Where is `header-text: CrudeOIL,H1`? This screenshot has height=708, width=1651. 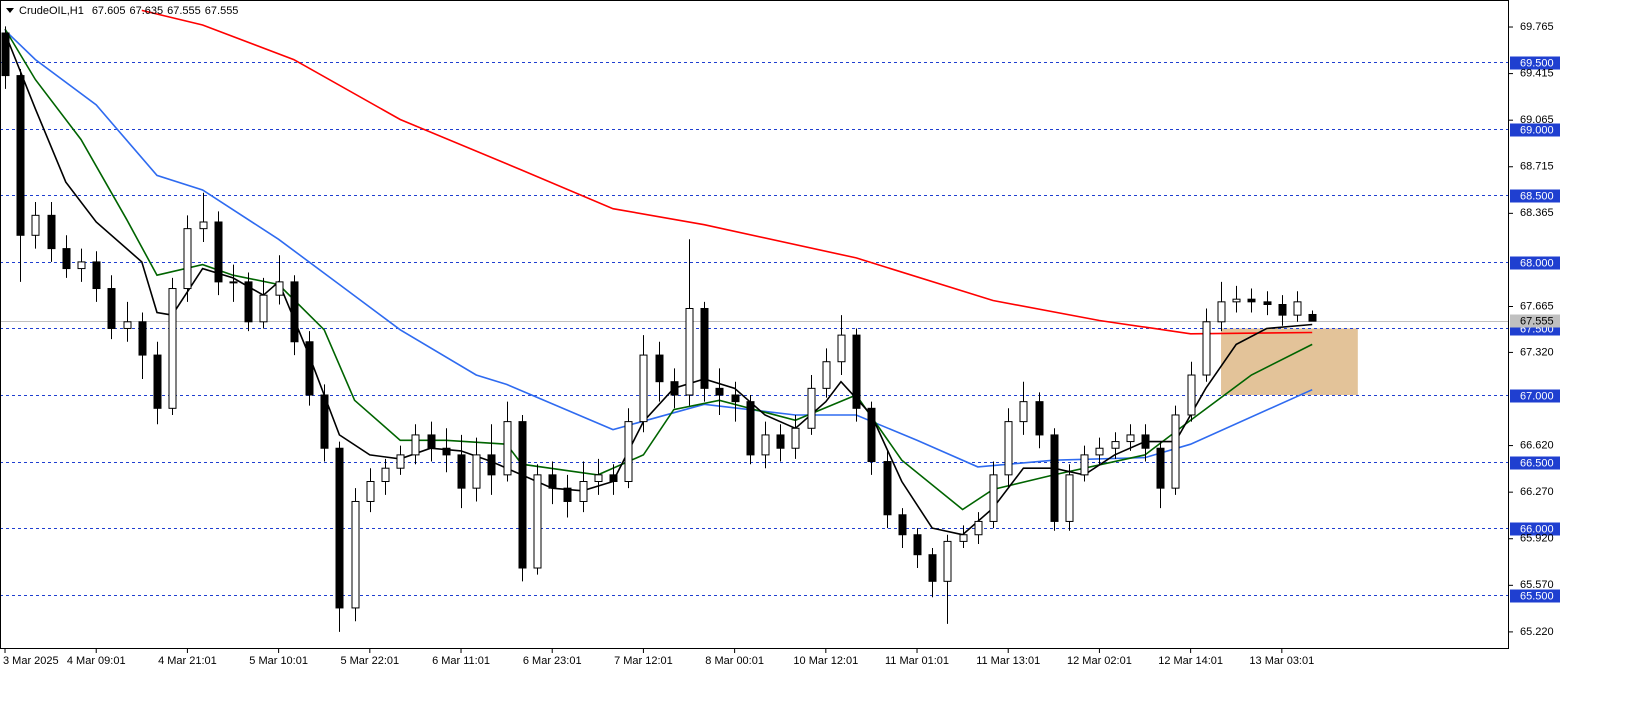
header-text: CrudeOIL,H1 is located at coordinates (51, 11).